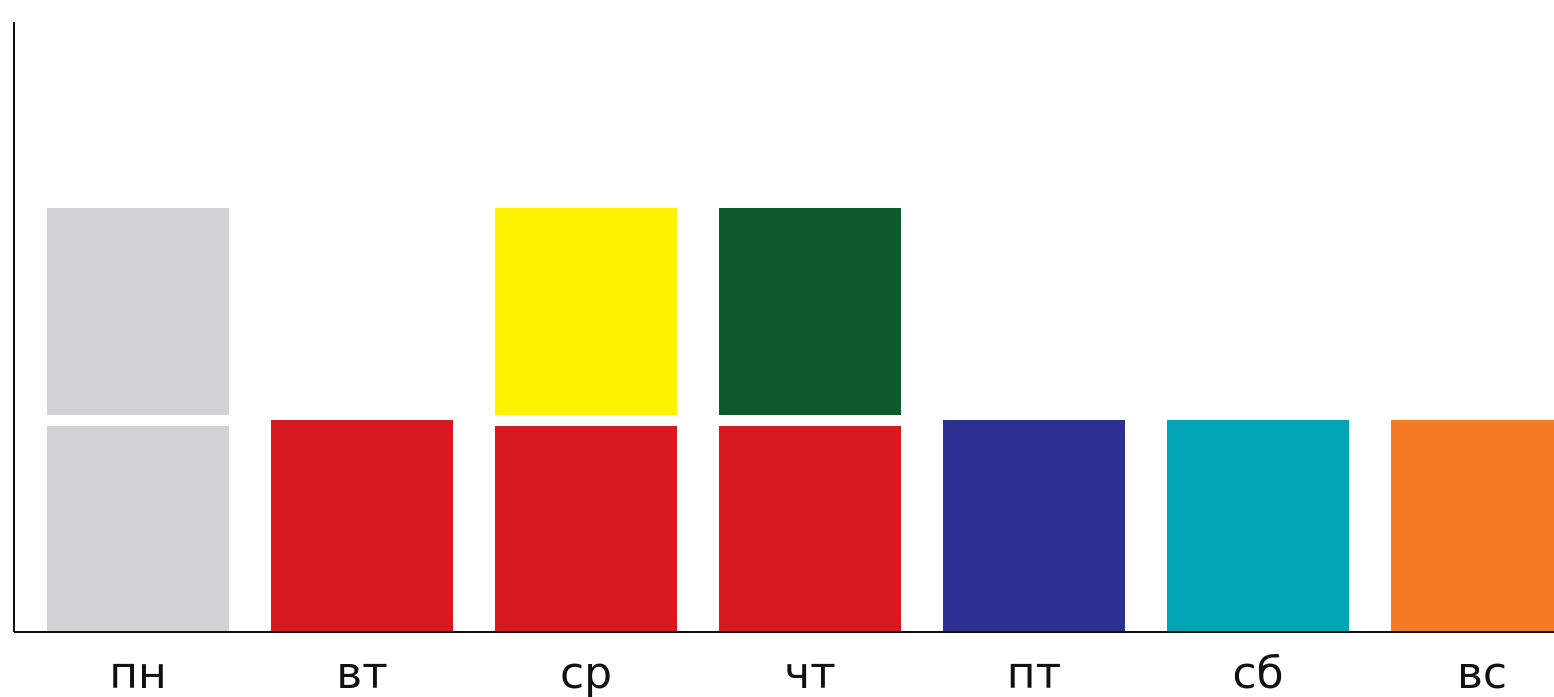 Image resolution: width=1554 pixels, height=697 pixels. I want to click on x-tick-label: пт, so click(1034, 672).